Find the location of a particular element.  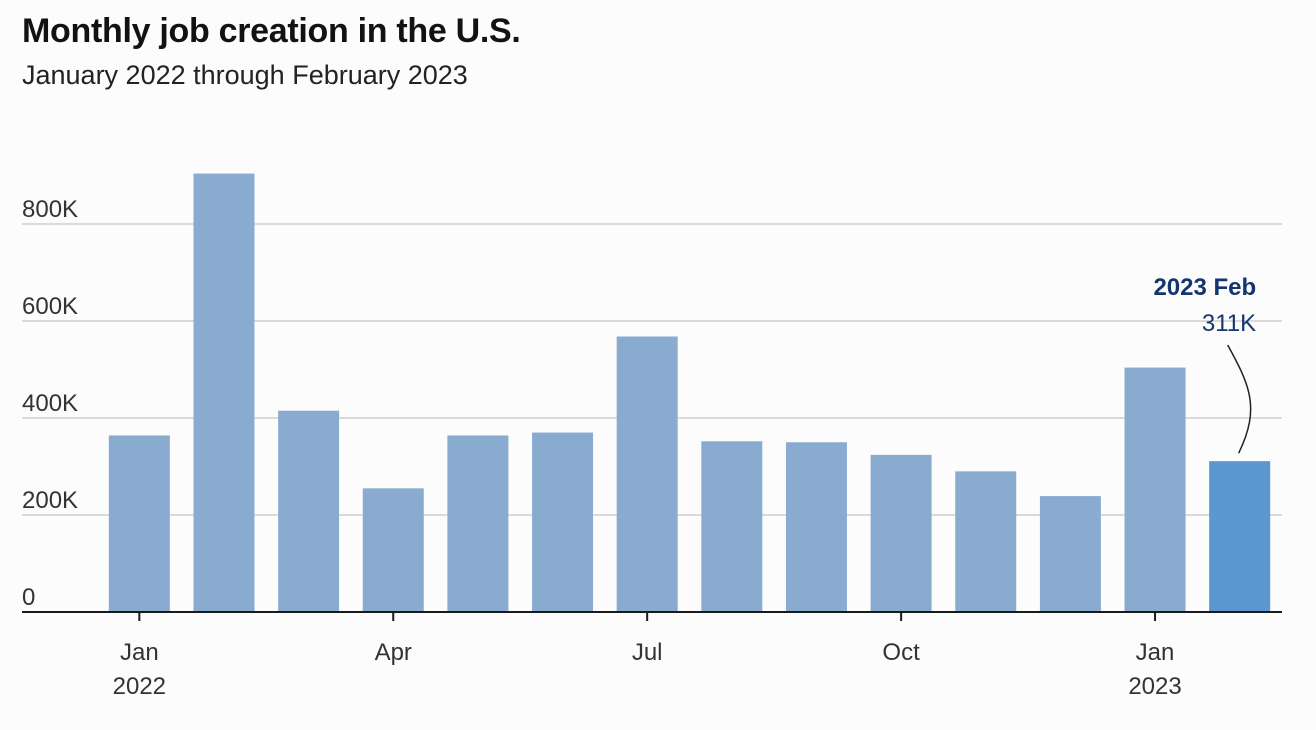

x-tick-year-label: 2022 is located at coordinates (139, 686).